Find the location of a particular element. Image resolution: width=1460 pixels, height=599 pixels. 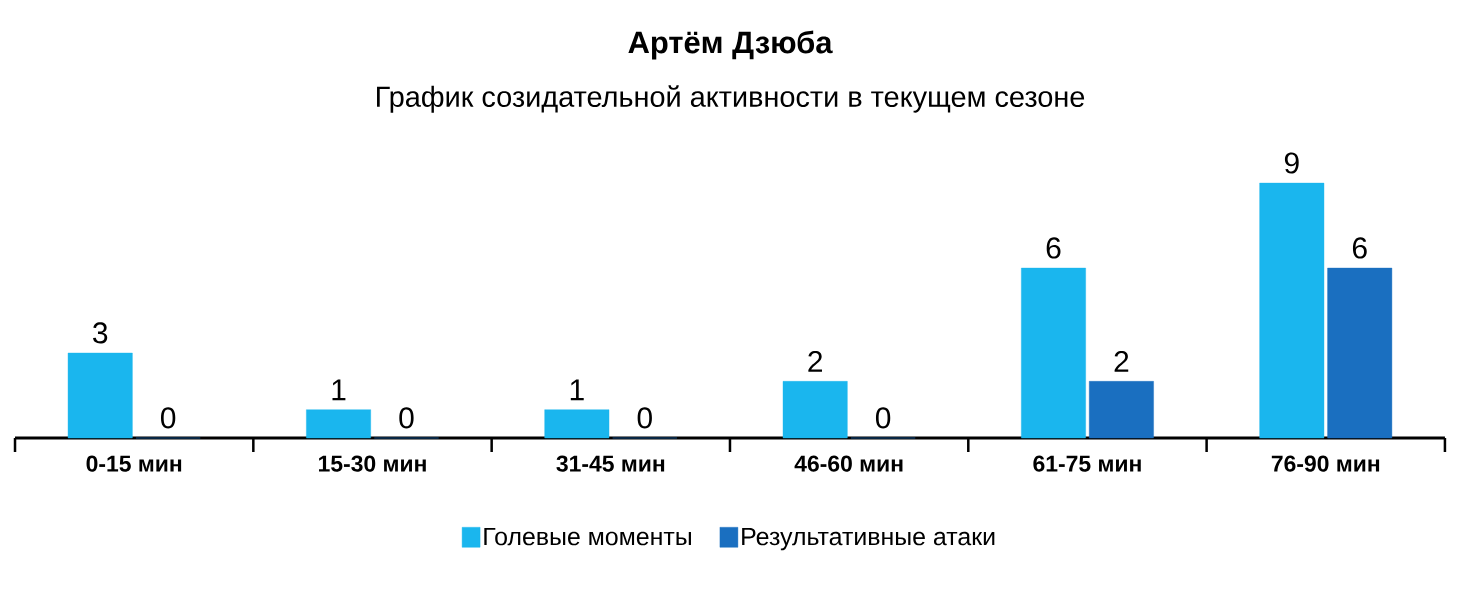

x-tick-label: 0-15 мин is located at coordinates (134, 463).